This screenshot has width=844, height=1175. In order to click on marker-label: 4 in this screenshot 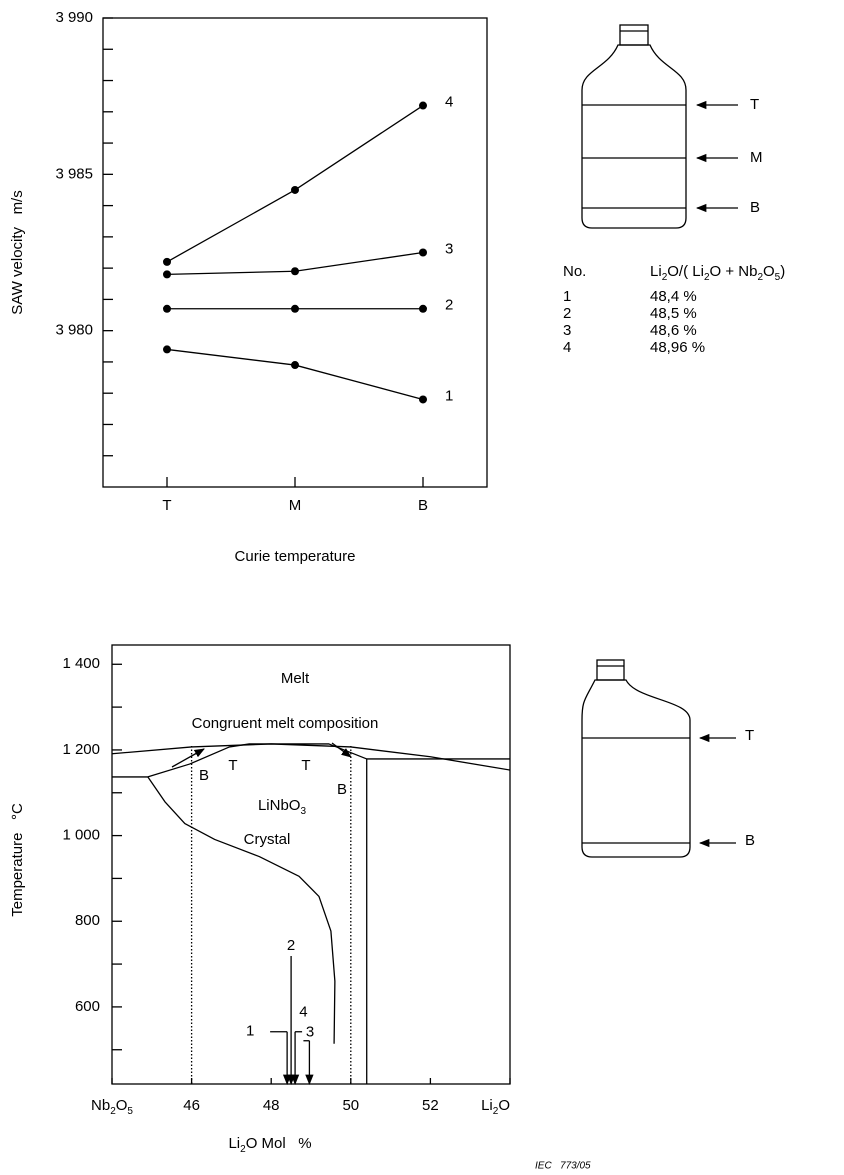, I will do `click(303, 1012)`.